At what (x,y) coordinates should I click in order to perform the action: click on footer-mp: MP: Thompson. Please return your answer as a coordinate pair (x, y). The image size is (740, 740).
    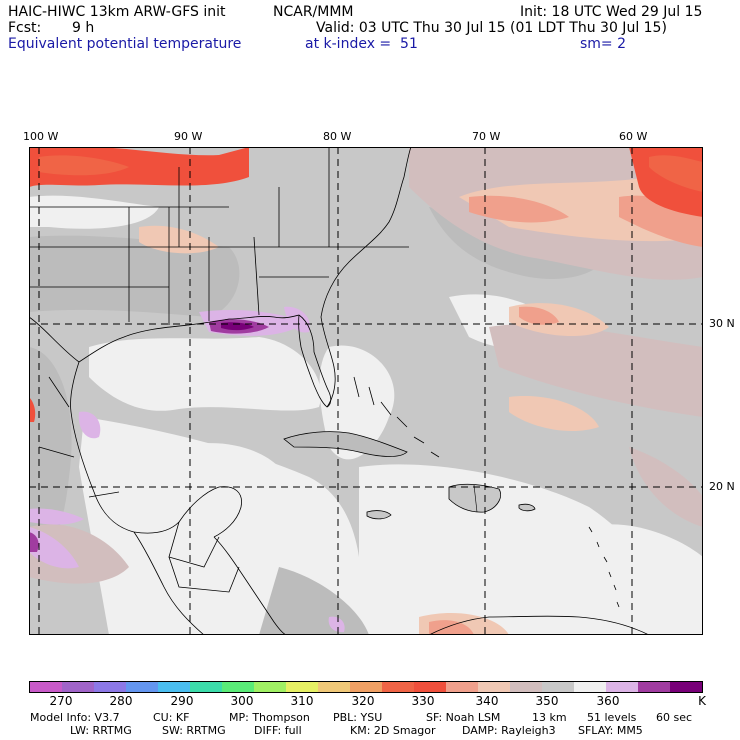
    Looking at the image, I should click on (269, 717).